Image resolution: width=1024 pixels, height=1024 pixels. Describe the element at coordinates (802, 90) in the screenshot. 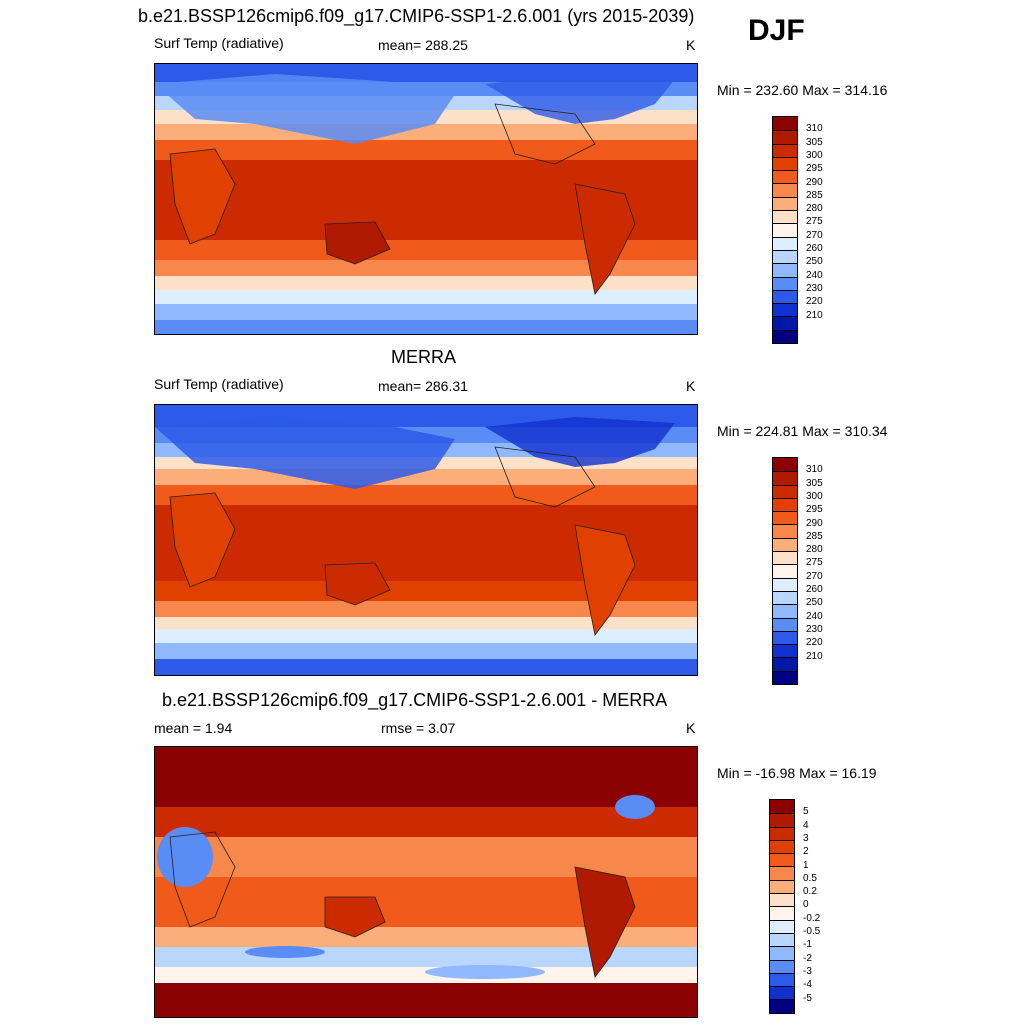

I see `panel-model-minmax: Min = 232.60 Max = 314.16` at that location.